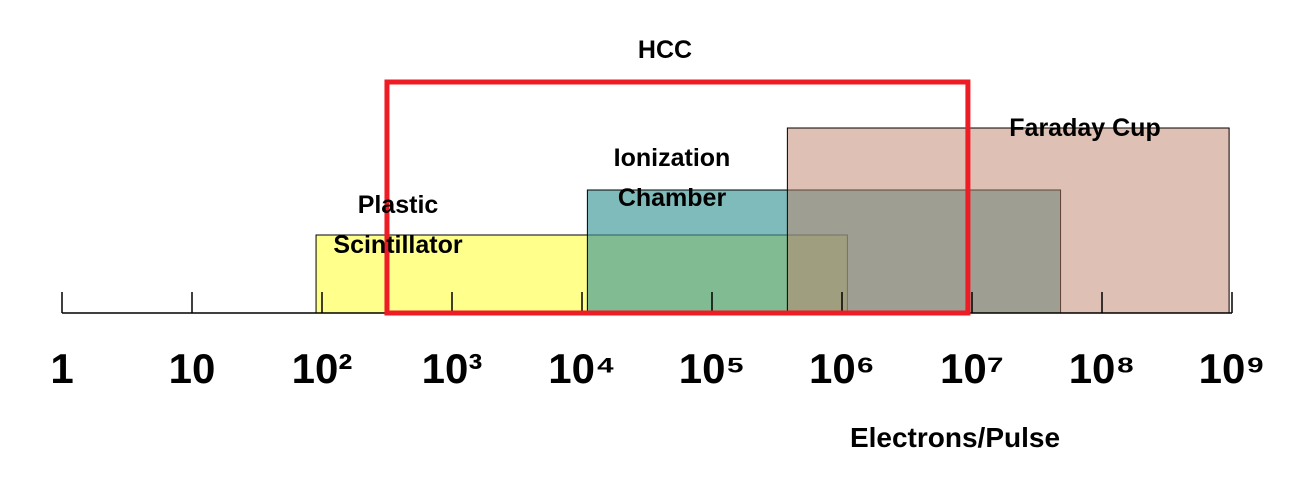 This screenshot has width=1312, height=480. I want to click on series-label: HCC, so click(665, 50).